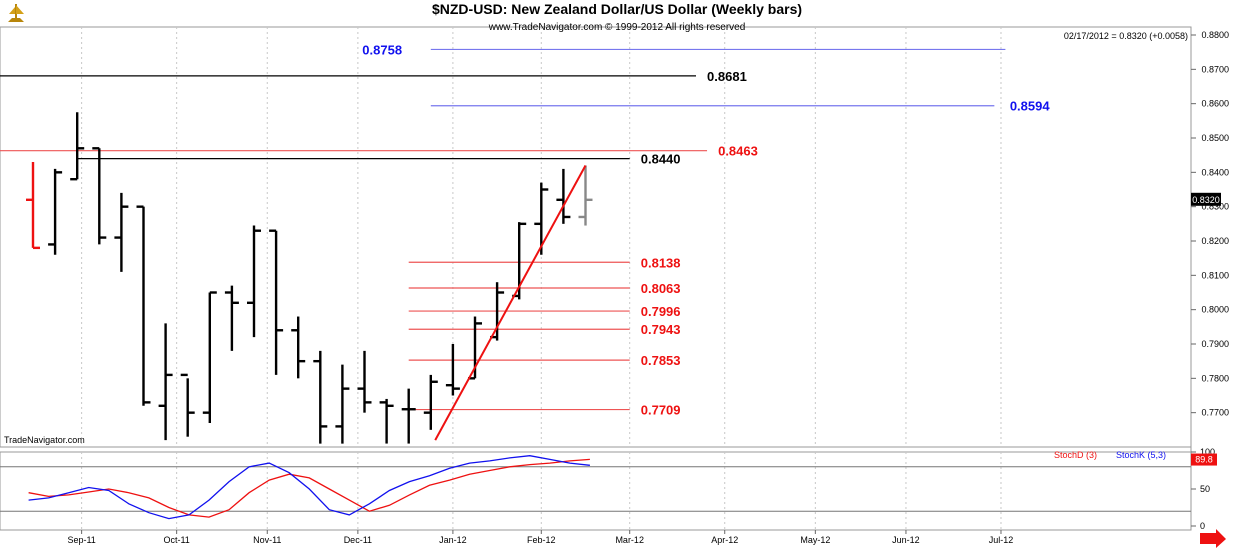 Image resolution: width=1234 pixels, height=548 pixels. I want to click on stoch-readout-box, so click(1204, 459).